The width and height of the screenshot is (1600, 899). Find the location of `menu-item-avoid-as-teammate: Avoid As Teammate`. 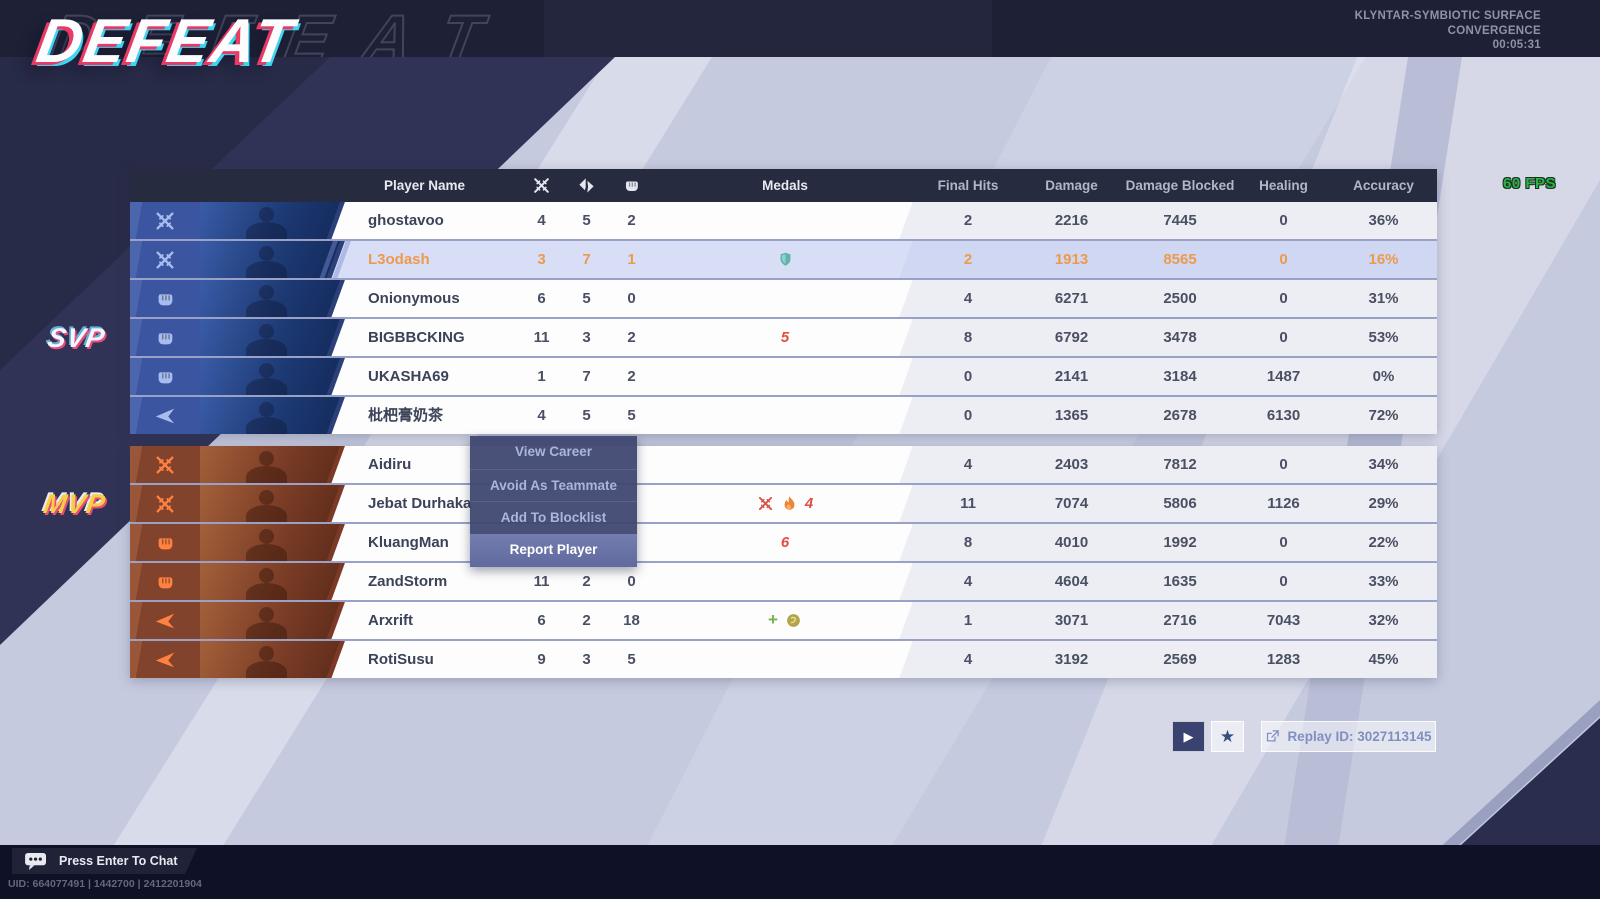

menu-item-avoid-as-teammate: Avoid As Teammate is located at coordinates (553, 485).